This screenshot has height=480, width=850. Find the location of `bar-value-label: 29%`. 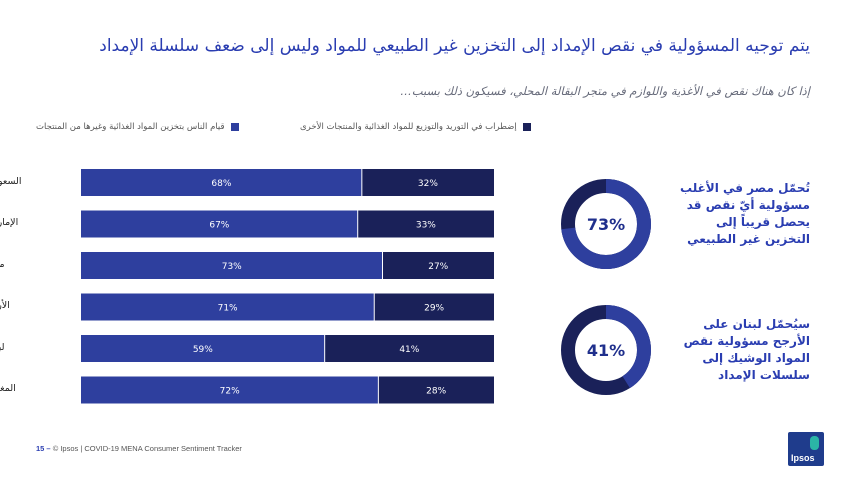

bar-value-label: 29% is located at coordinates (434, 309).